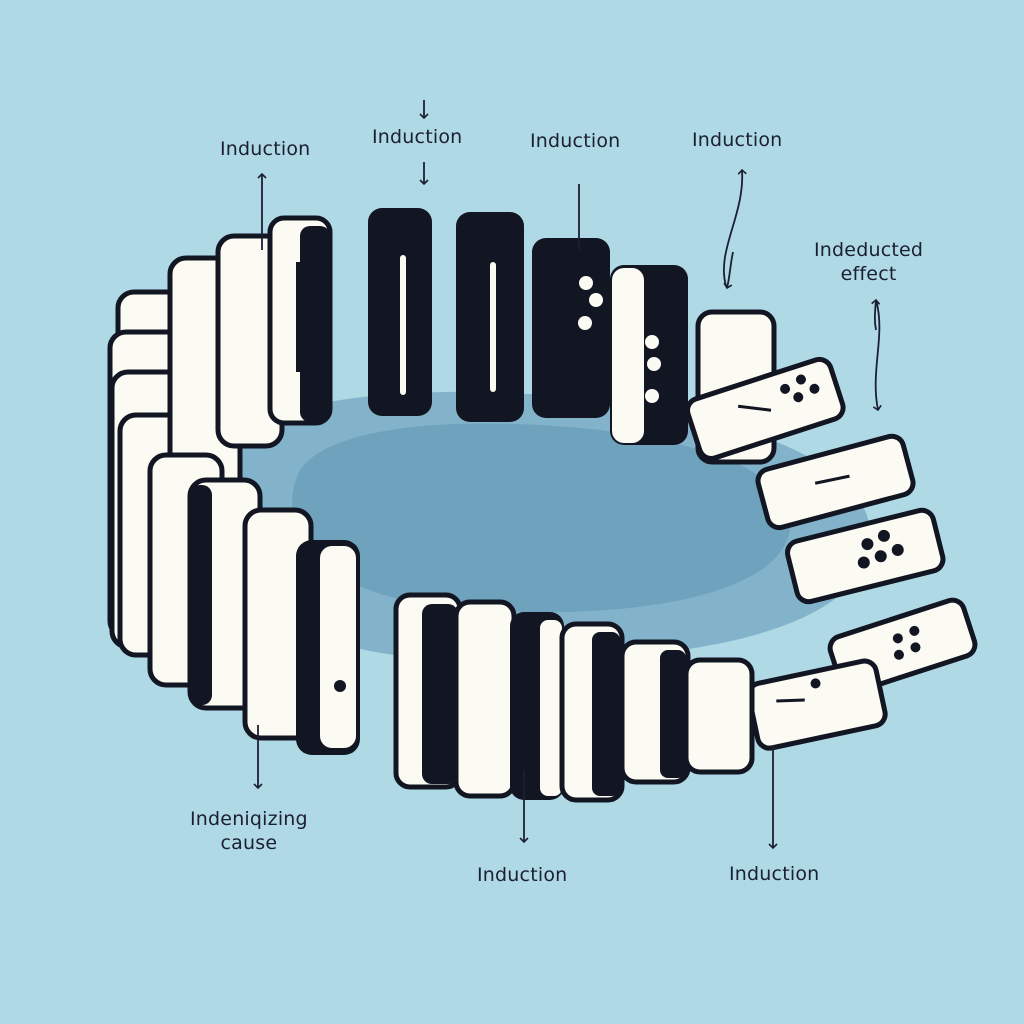  I want to click on domino-row-right-fallen, so click(831, 553).